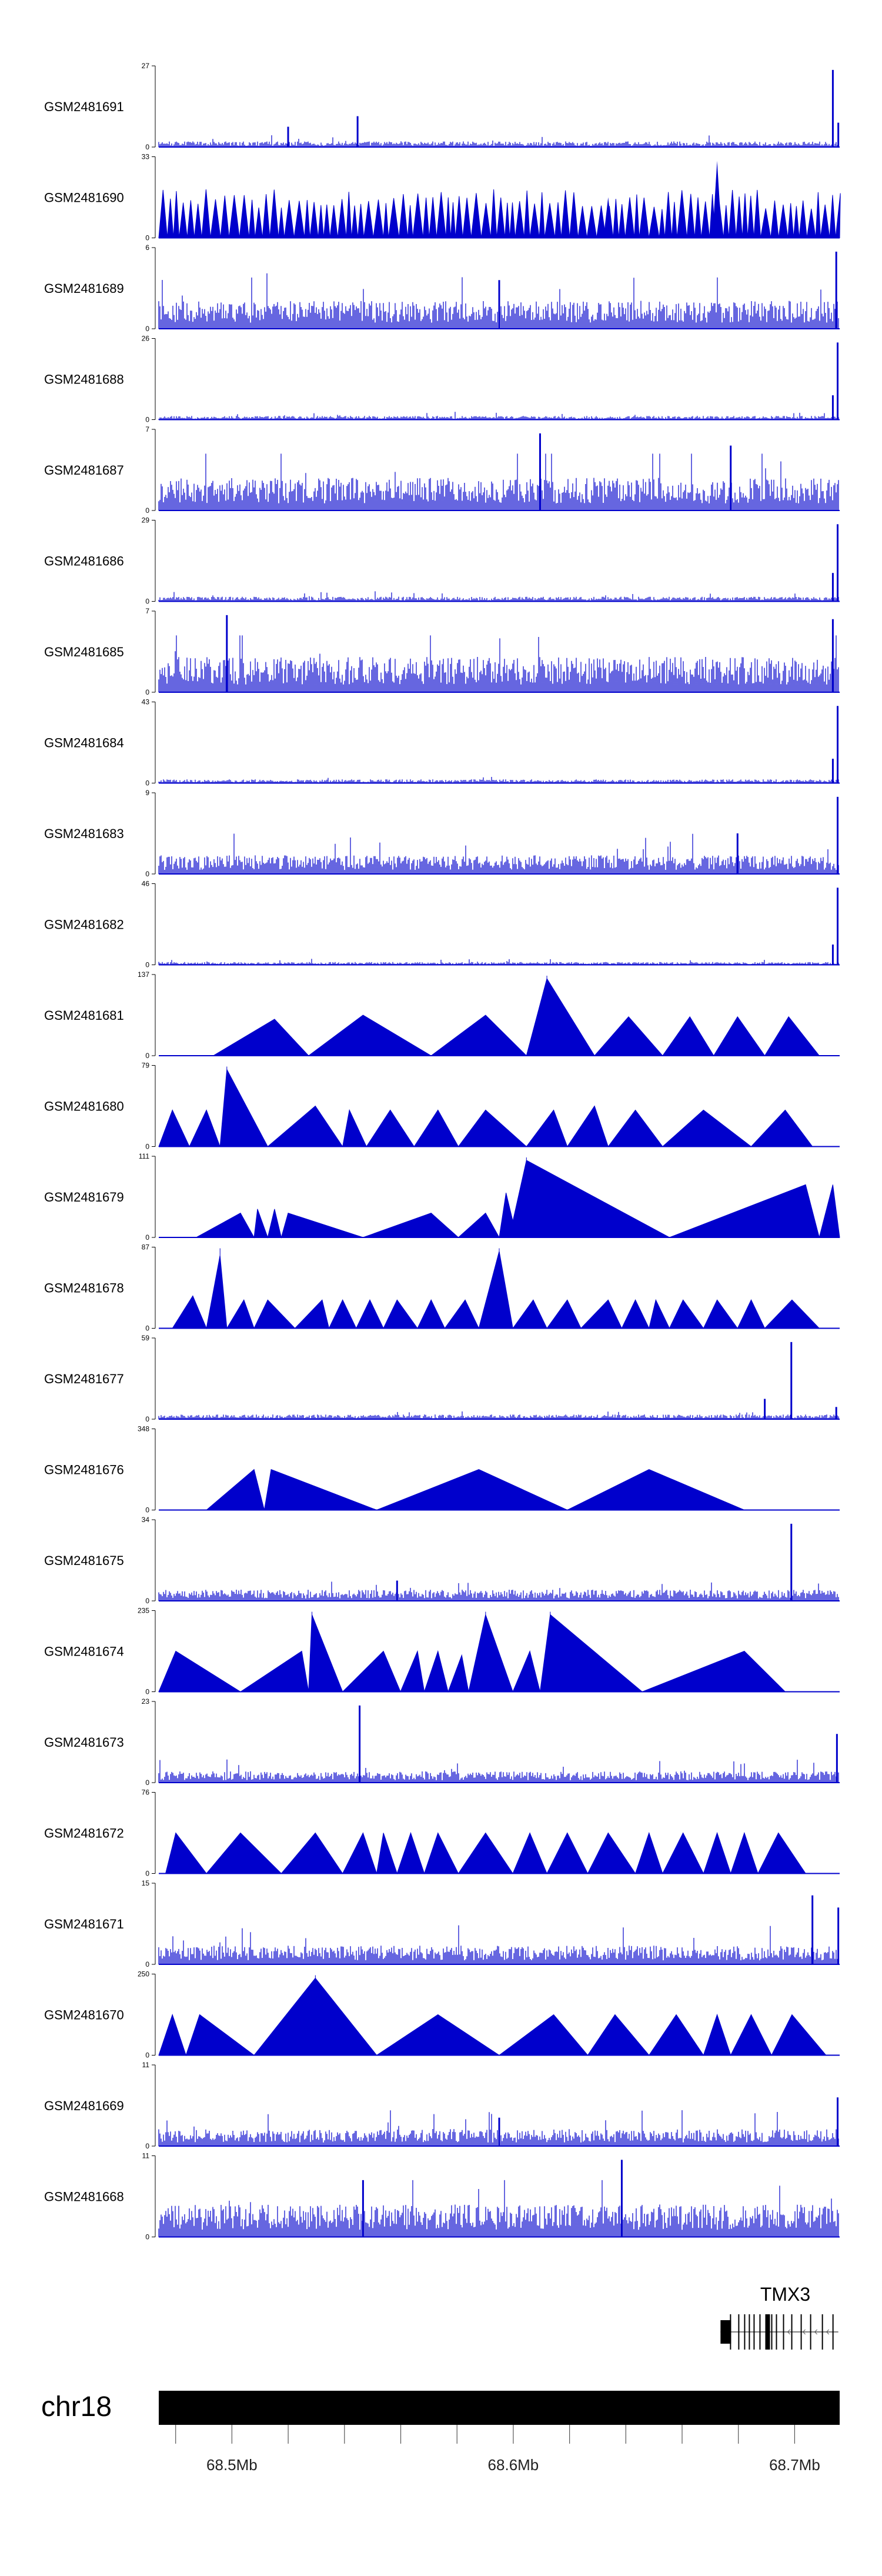  What do you see at coordinates (84, 1106) in the screenshot?
I see `track-label: GSM2481680` at bounding box center [84, 1106].